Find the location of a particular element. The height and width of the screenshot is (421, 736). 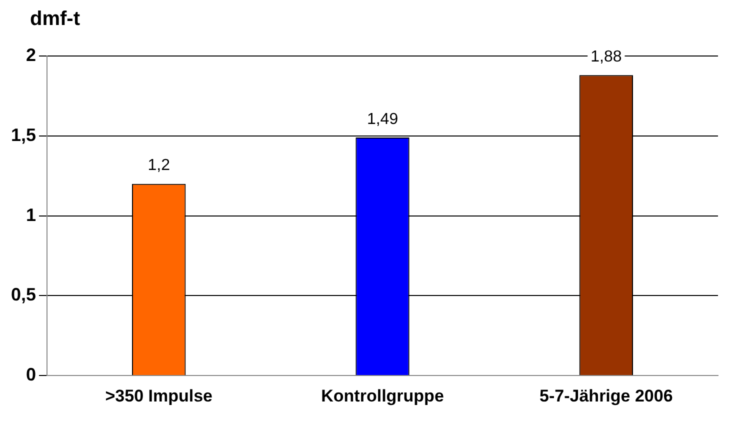

y-axis-title: dmf-t is located at coordinates (55, 19).